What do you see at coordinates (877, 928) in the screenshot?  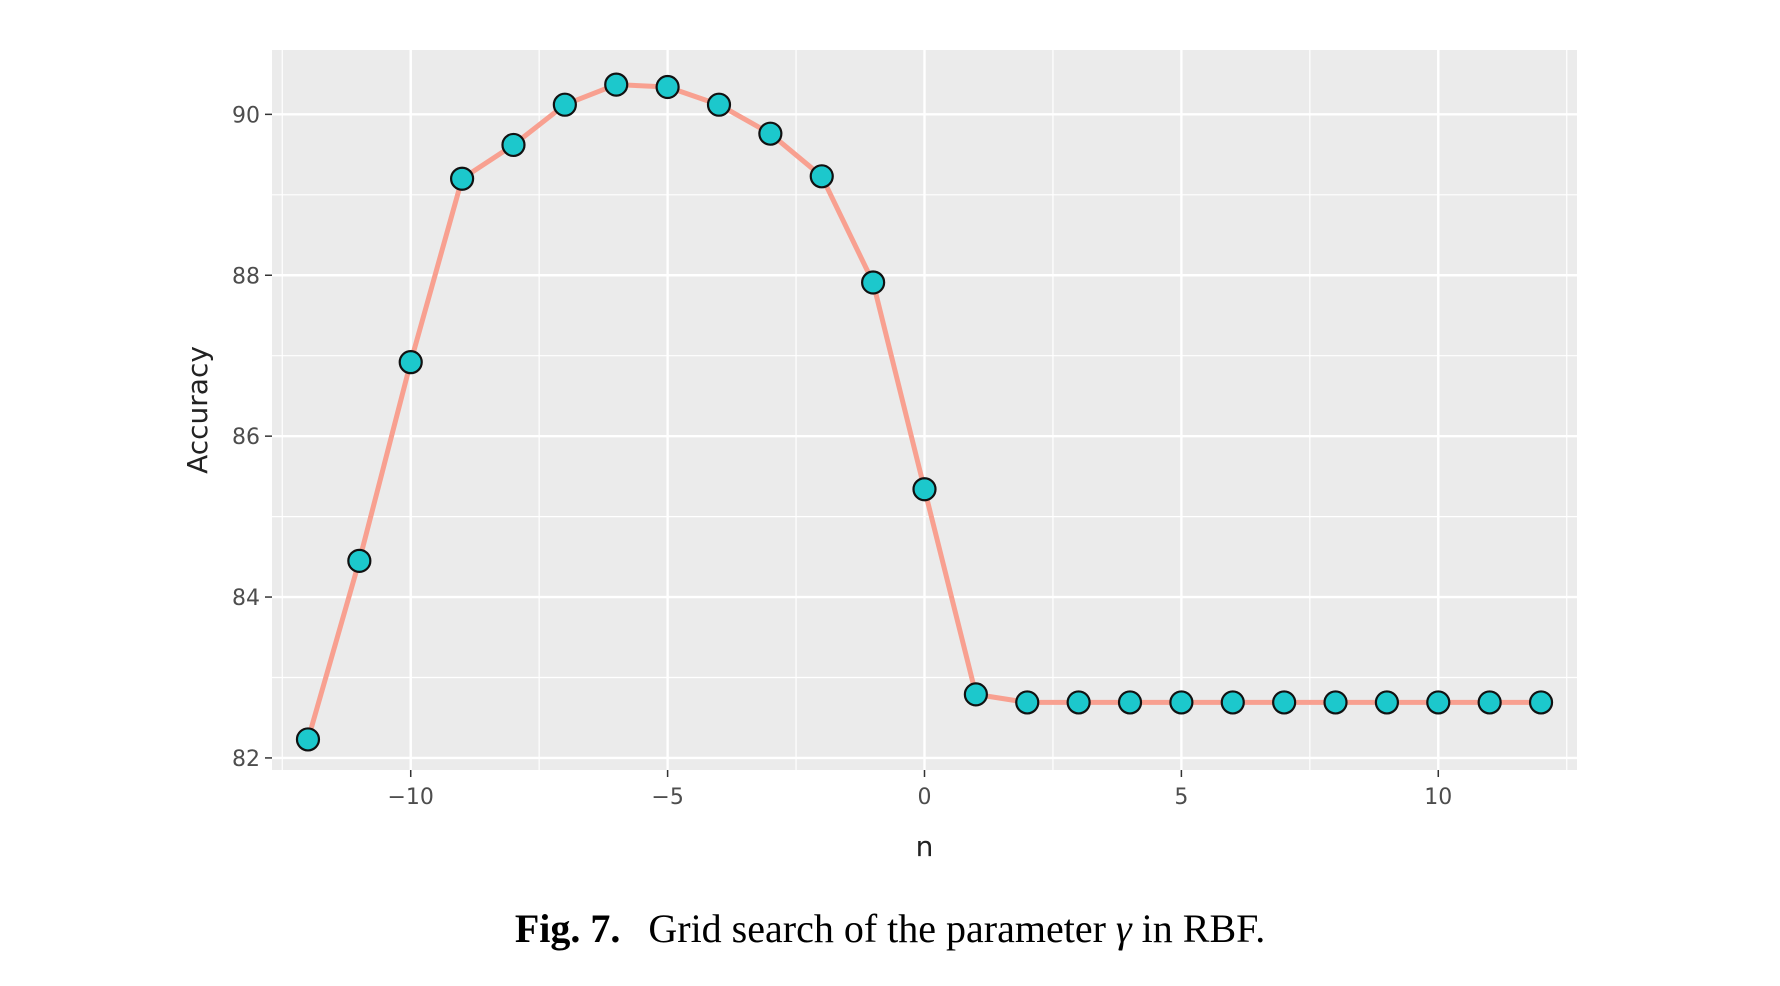 I see `caption-text-before: Grid search of the parameter` at bounding box center [877, 928].